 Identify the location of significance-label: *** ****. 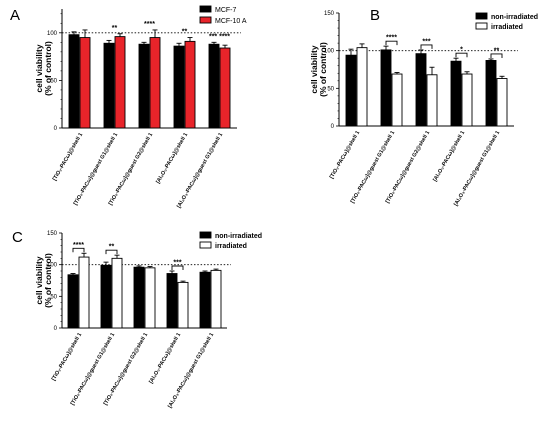
(219, 36).